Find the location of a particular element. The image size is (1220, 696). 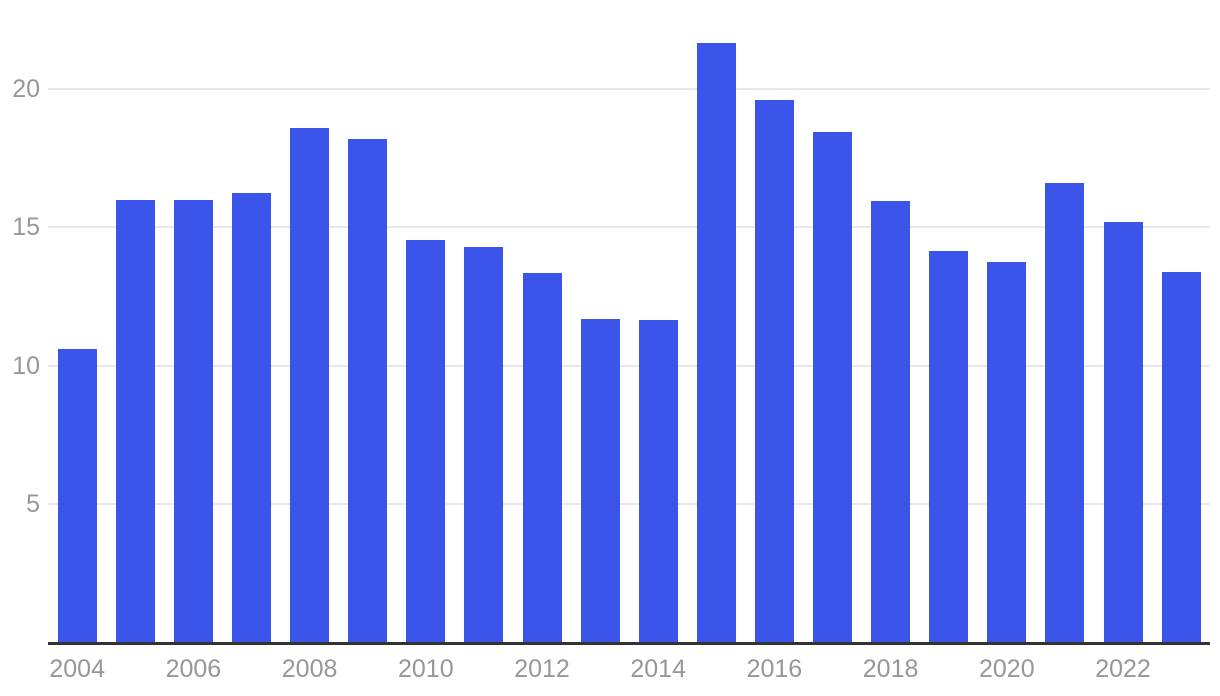

bar-2005 is located at coordinates (135, 421).